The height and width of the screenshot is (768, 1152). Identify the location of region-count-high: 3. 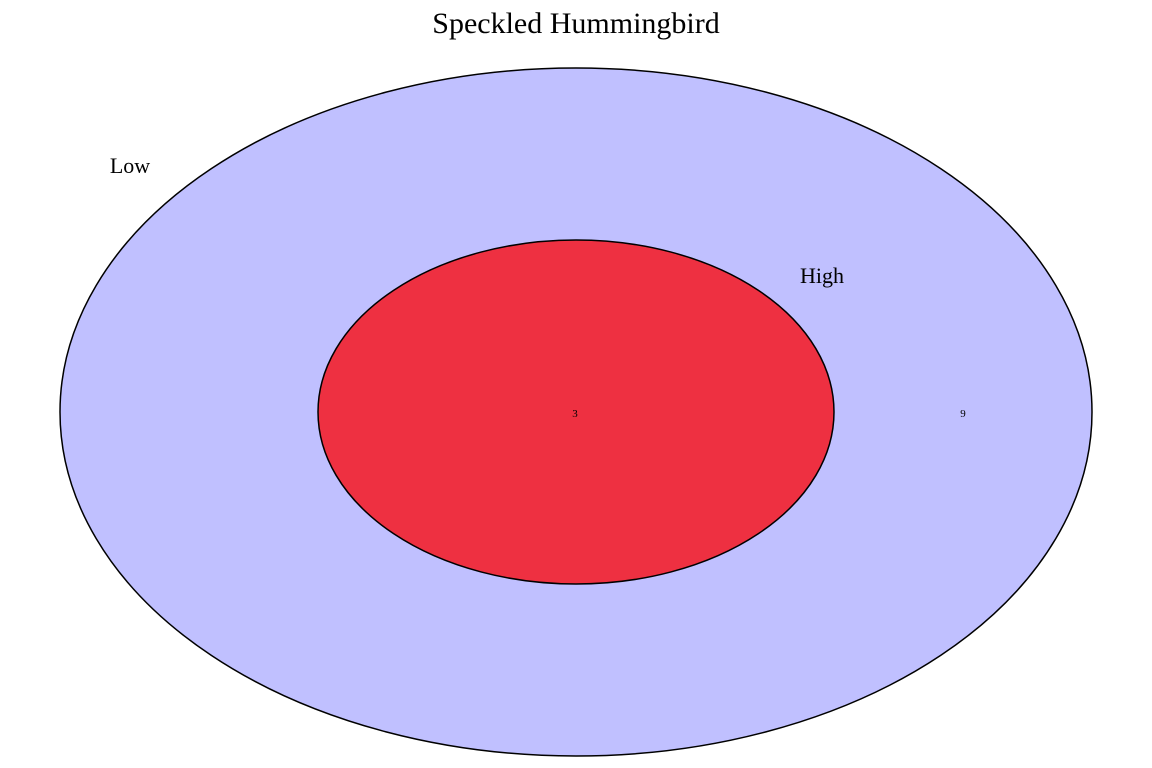
(575, 414).